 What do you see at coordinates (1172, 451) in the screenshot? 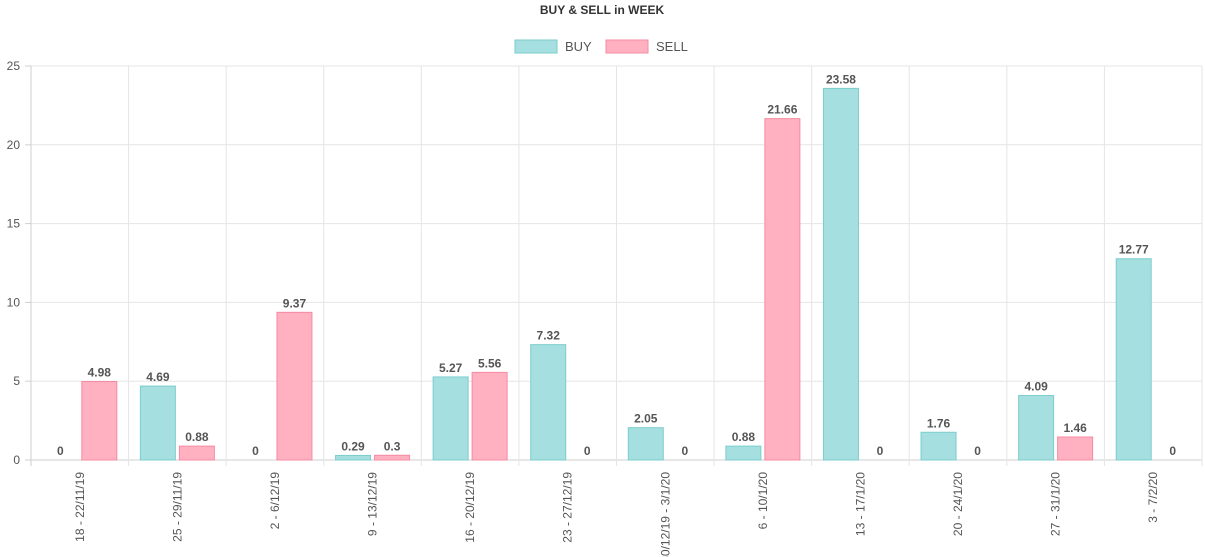
I see `data-label-sell-11: 0` at bounding box center [1172, 451].